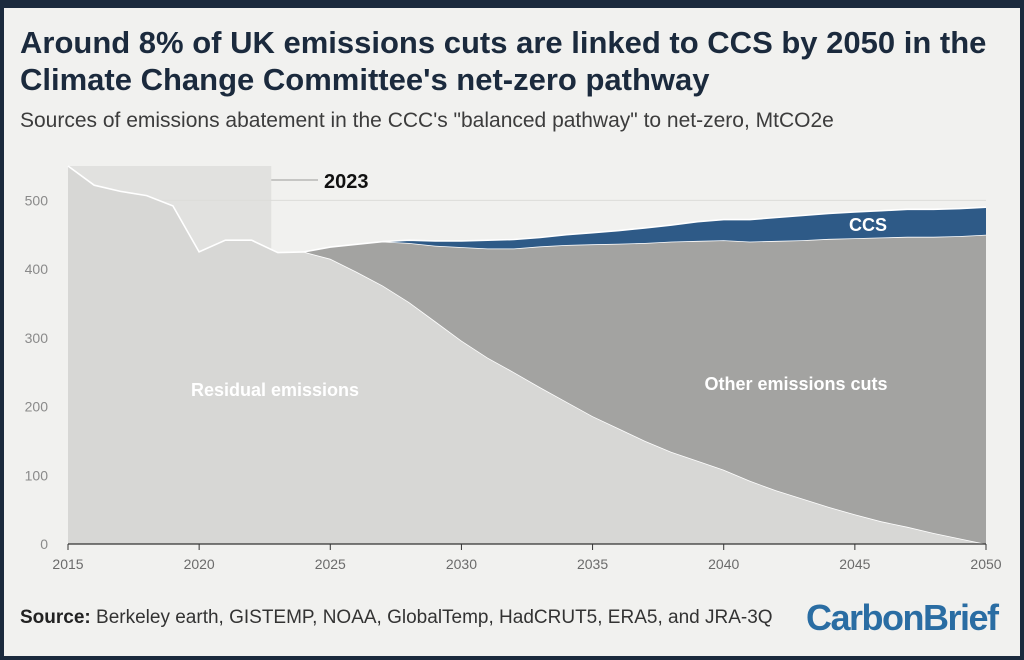  I want to click on y-tick-label-300: 300, so click(37, 338).